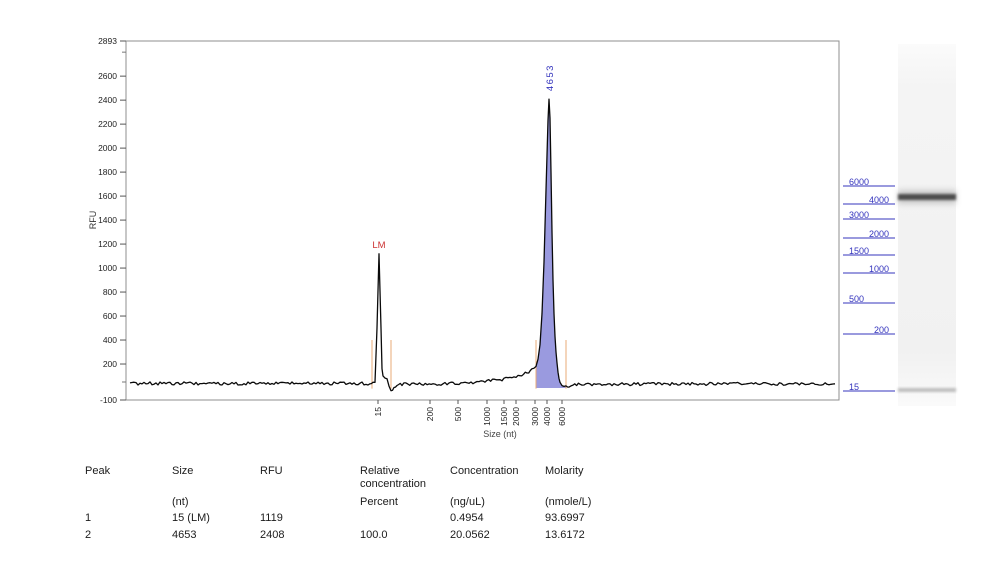 This screenshot has width=985, height=585. I want to click on gel-ladder-label: 1000, so click(879, 269).